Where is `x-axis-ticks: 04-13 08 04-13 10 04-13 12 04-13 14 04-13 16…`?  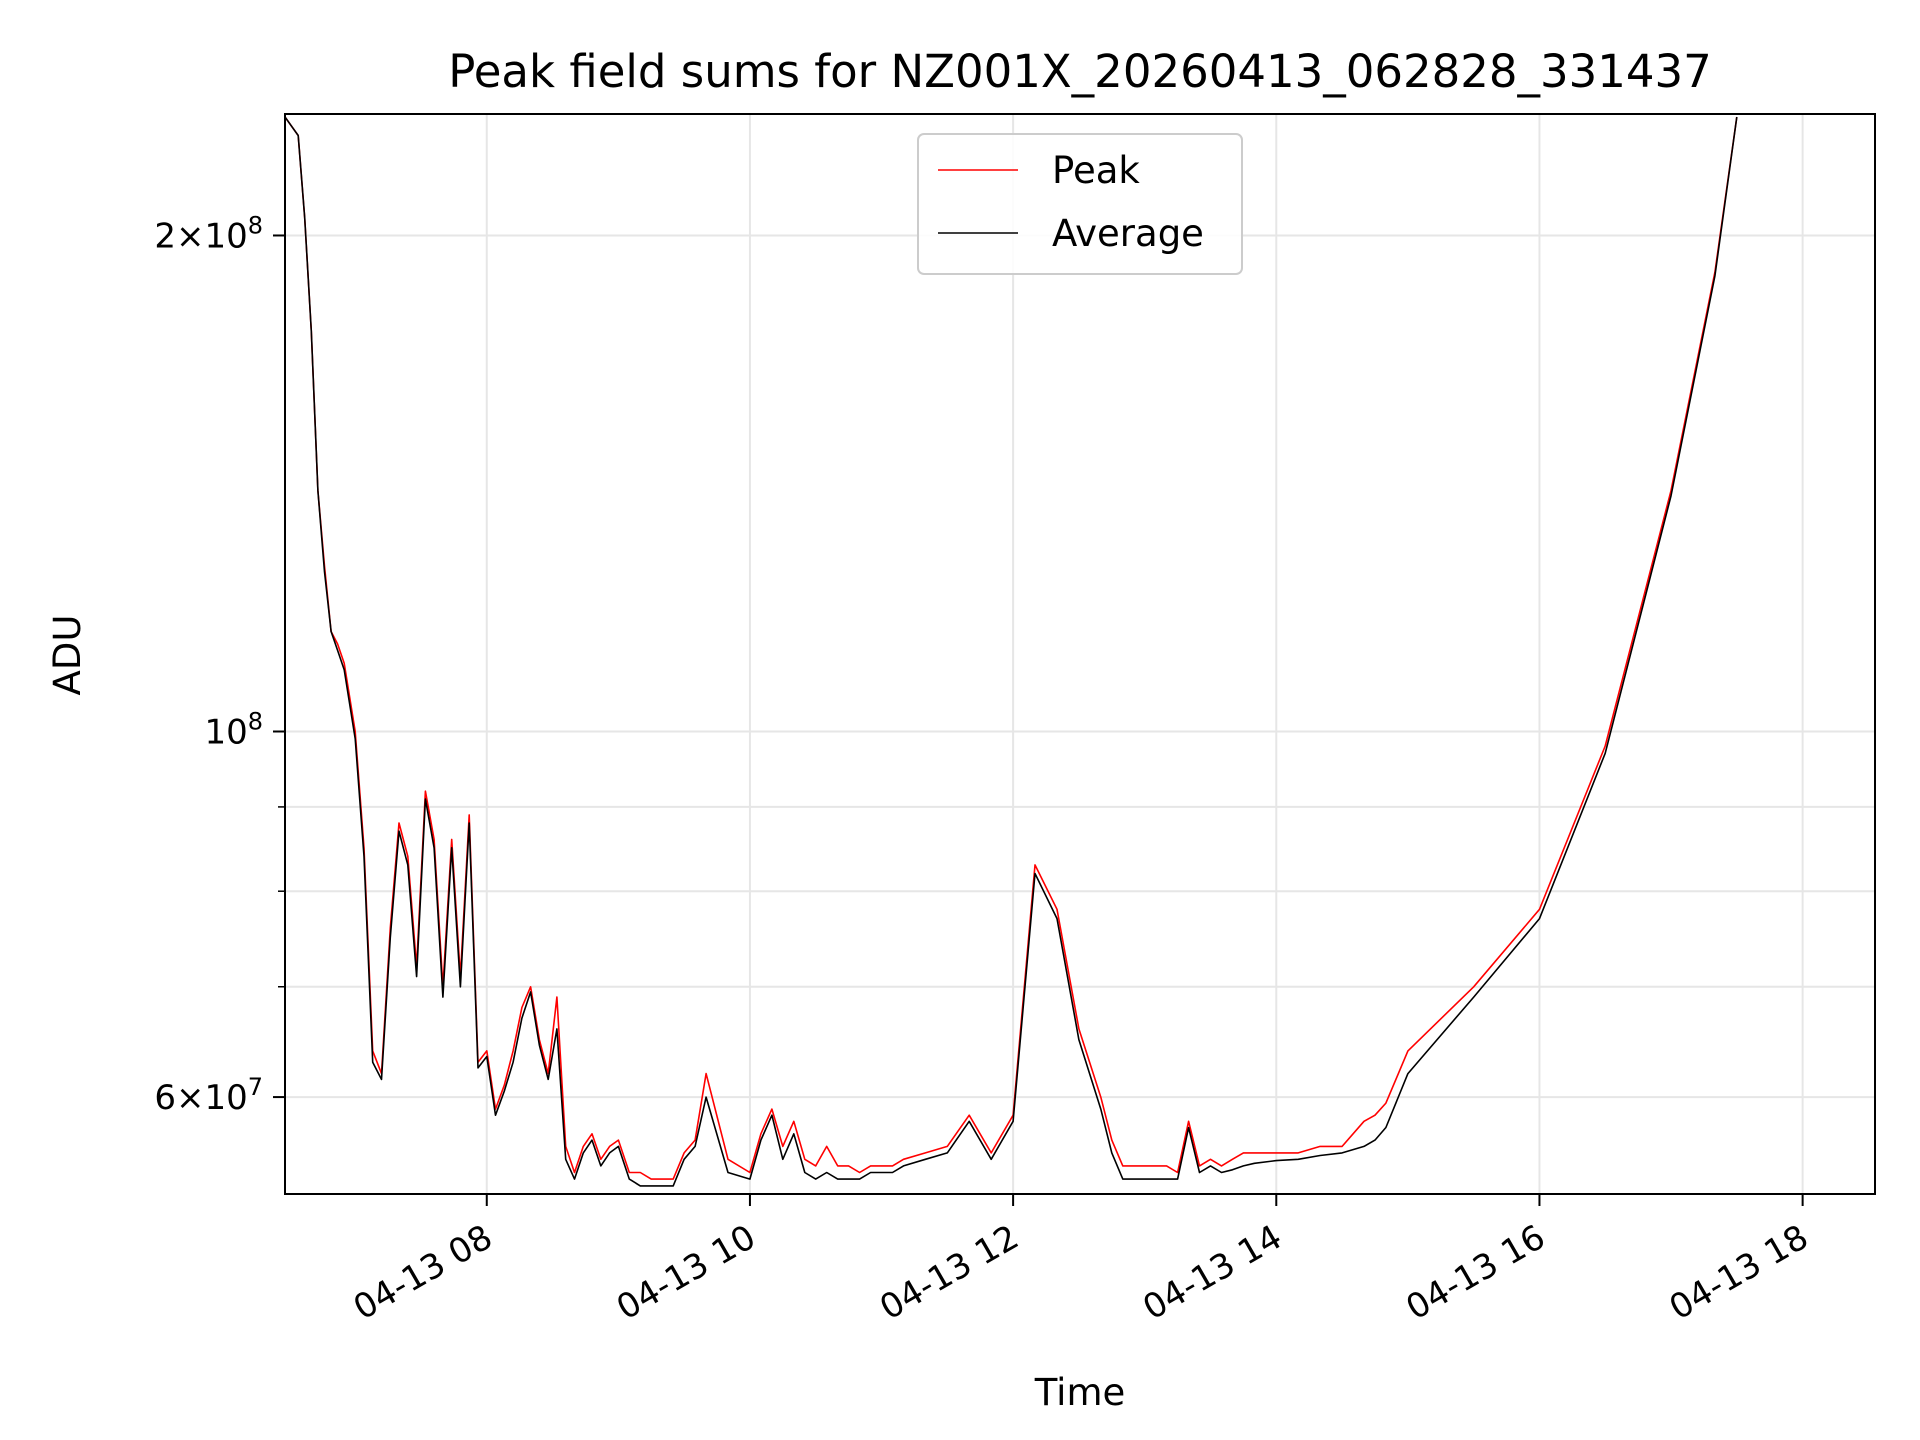
x-axis-ticks: 04-13 08 04-13 10 04-13 12 04-13 14 04-13 16… is located at coordinates (1081, 1261).